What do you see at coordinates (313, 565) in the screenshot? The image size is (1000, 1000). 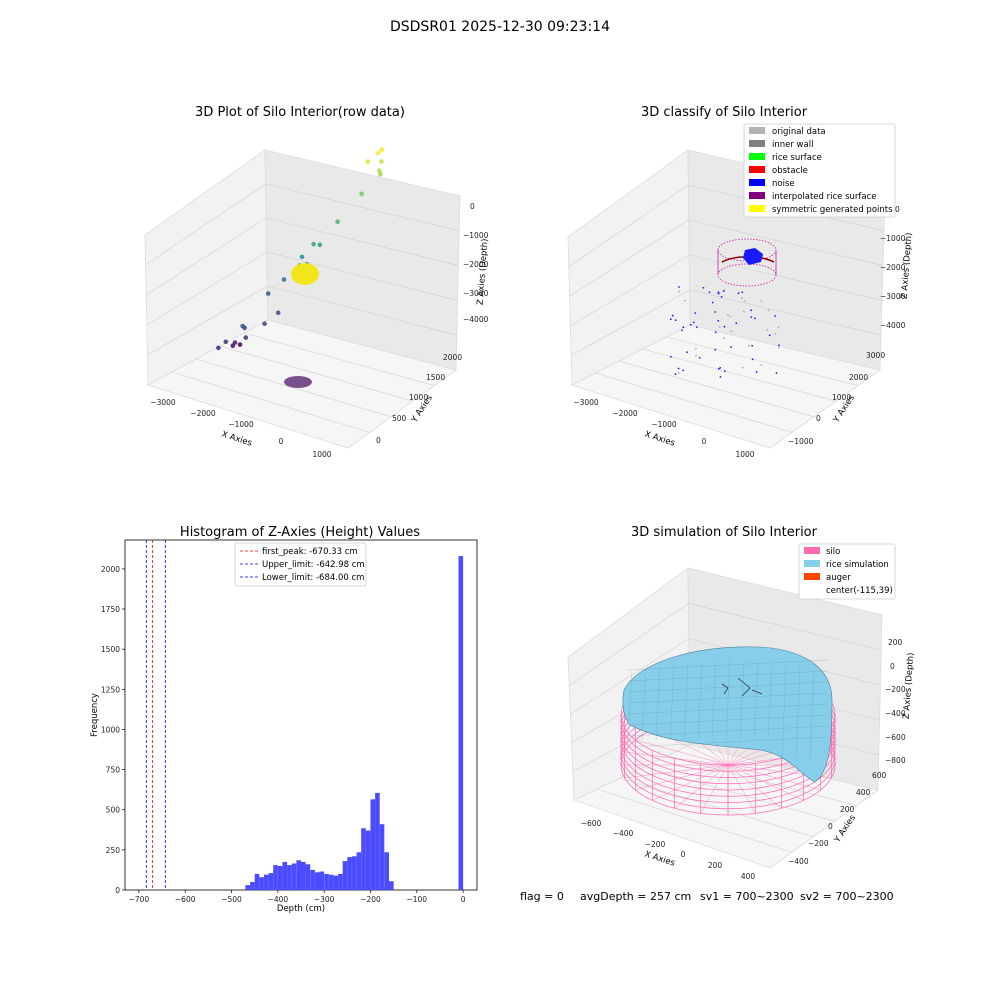 I see `hist-legend-label: Upper_limit: -642.98 cm` at bounding box center [313, 565].